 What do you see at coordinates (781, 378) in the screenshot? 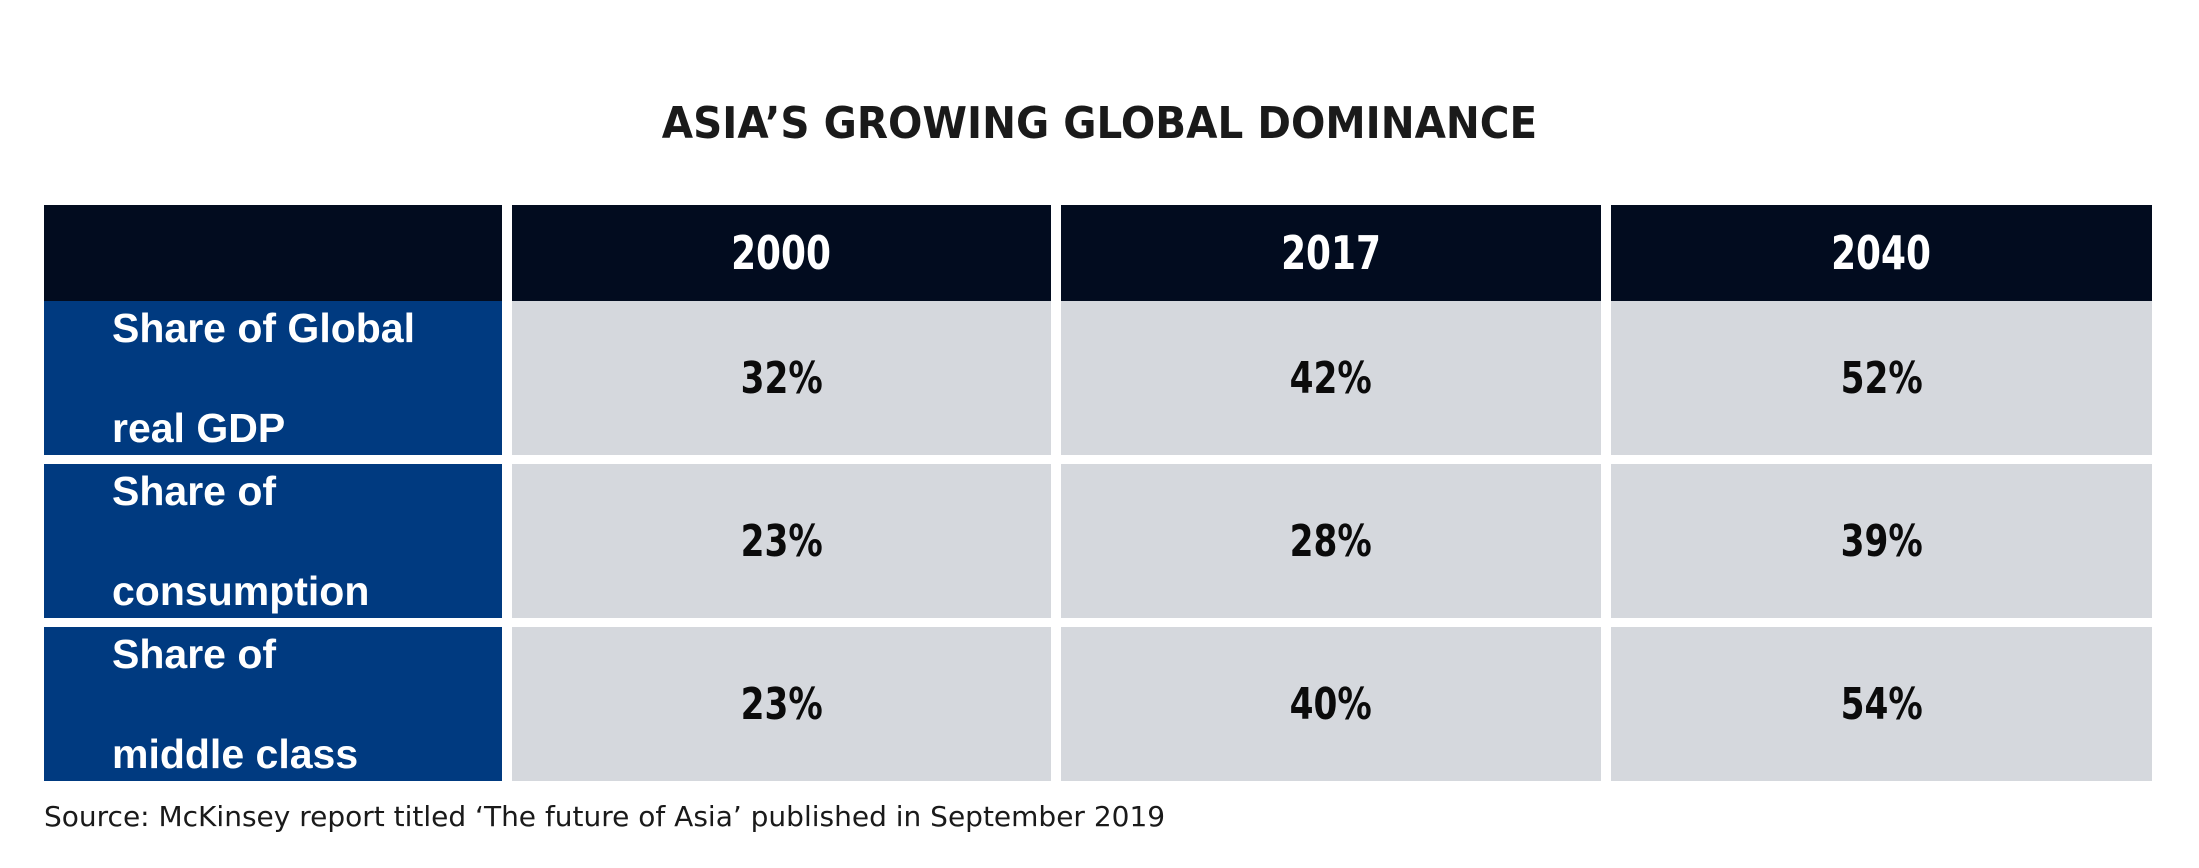
I see `table-cell: 32%` at bounding box center [781, 378].